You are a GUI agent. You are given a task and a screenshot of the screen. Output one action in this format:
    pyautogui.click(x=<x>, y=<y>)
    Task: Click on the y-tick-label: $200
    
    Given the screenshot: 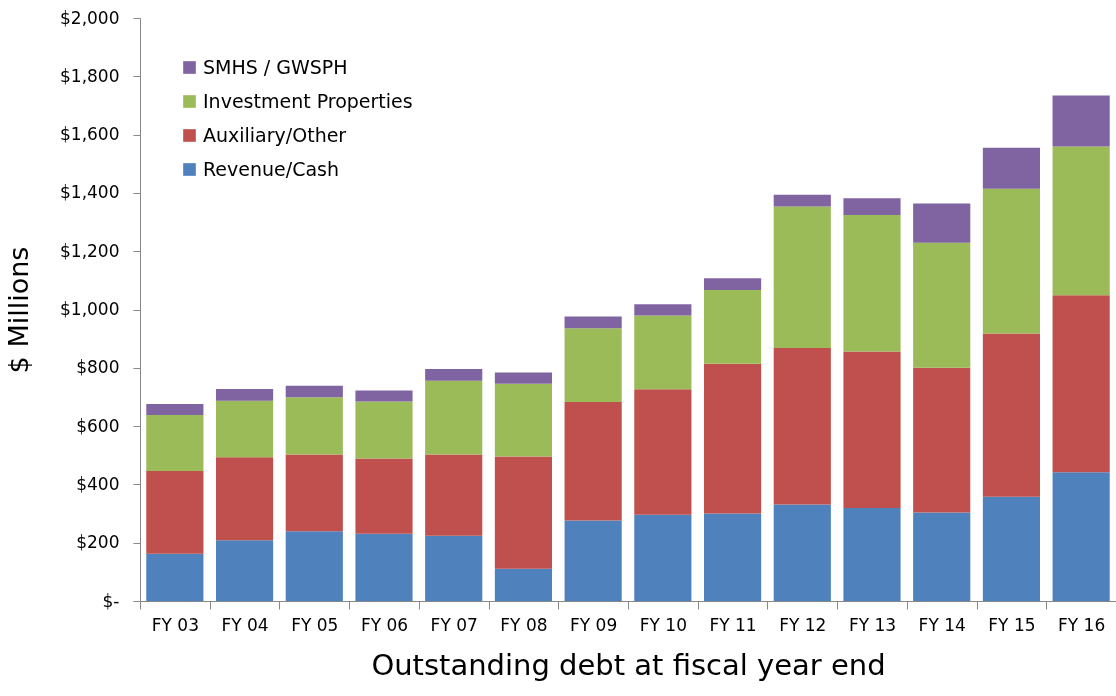 What is the action you would take?
    pyautogui.click(x=98, y=542)
    